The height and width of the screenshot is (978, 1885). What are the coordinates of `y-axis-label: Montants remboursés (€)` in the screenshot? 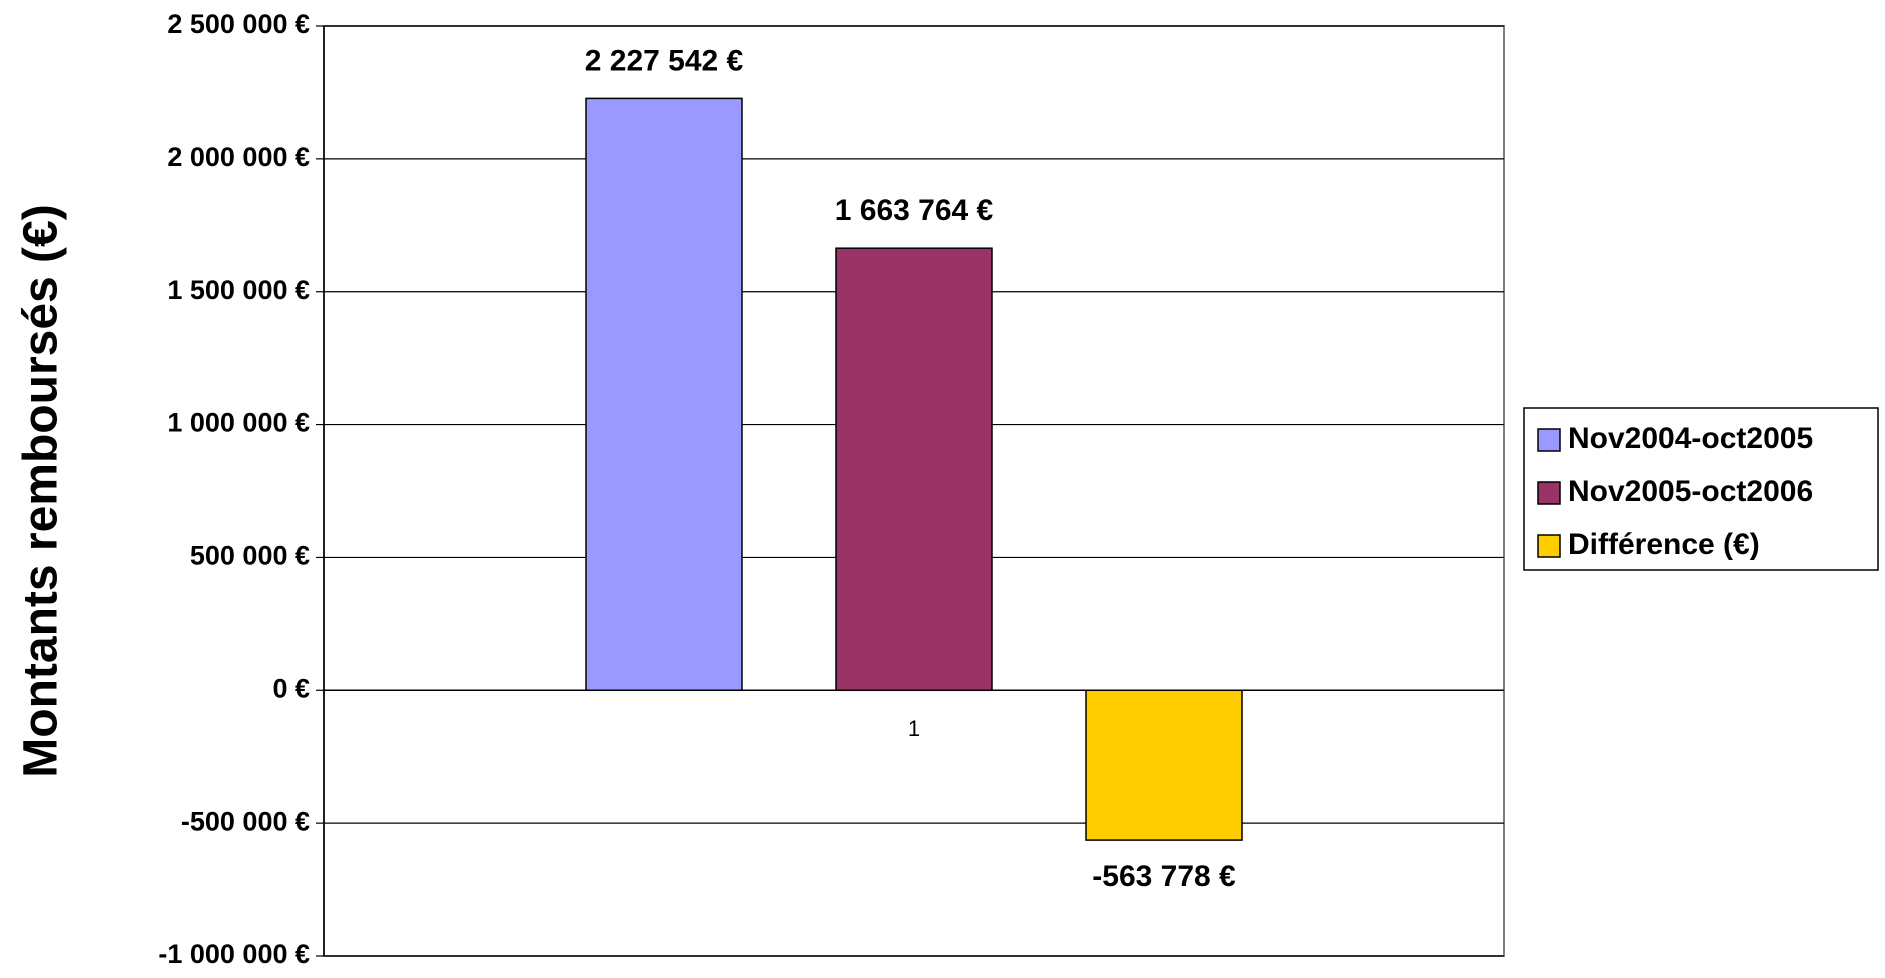 It's located at (41, 490).